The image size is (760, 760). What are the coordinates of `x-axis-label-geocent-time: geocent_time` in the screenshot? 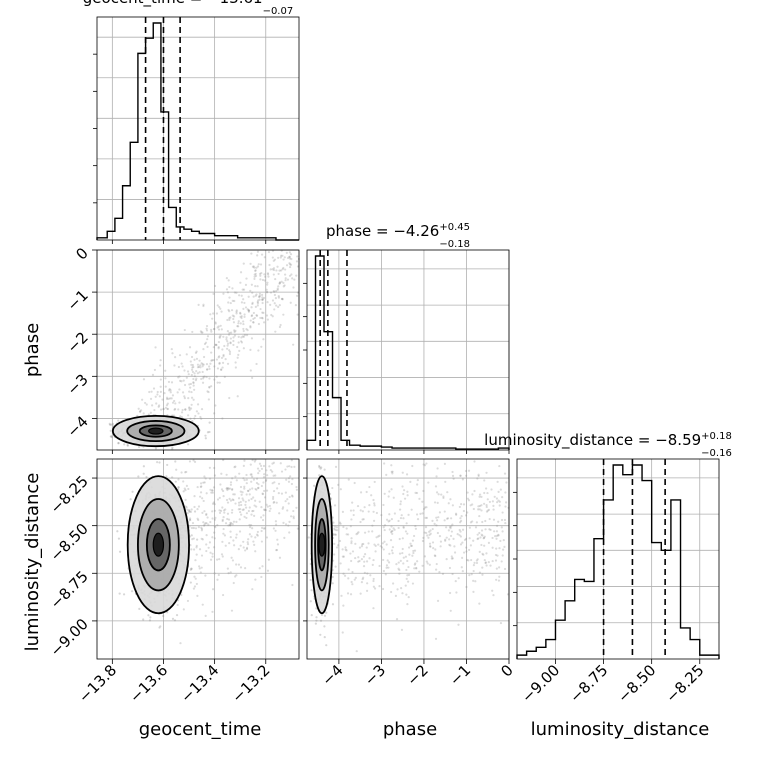 It's located at (200, 729).